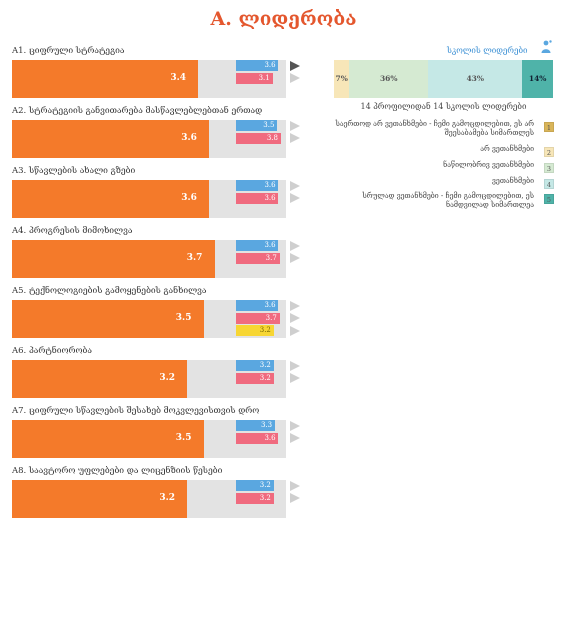  Describe the element at coordinates (488, 165) in the screenshot. I see `legend-label: ნაწილობრივ ვეთანხმები` at that location.